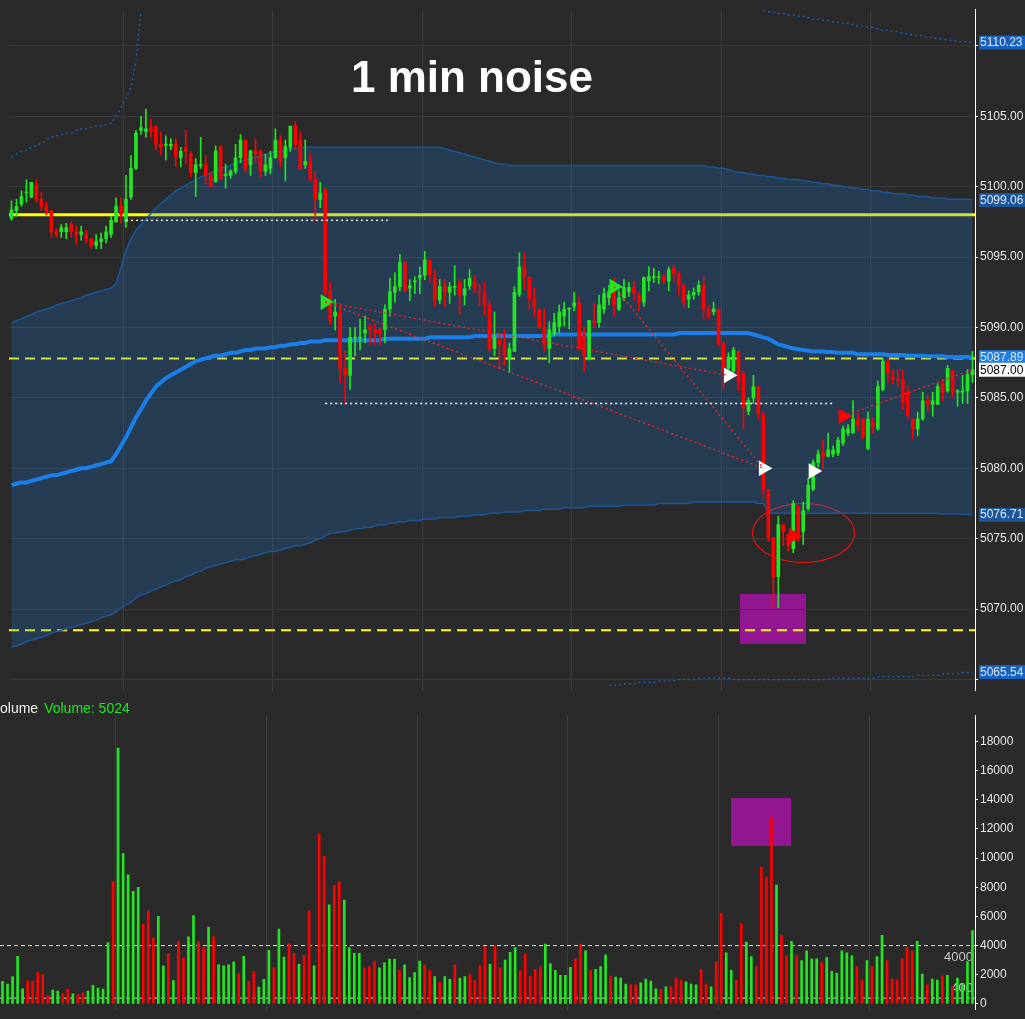  I want to click on data-label: 5076.71, so click(1002, 514).